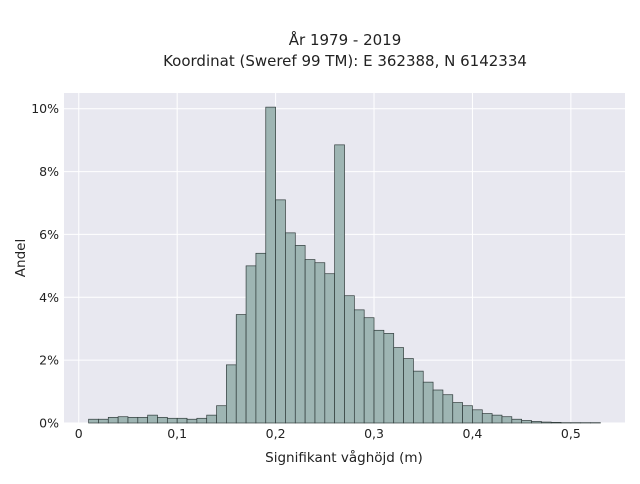  Describe the element at coordinates (21, 258) in the screenshot. I see `y-axis-label: Andel` at that location.